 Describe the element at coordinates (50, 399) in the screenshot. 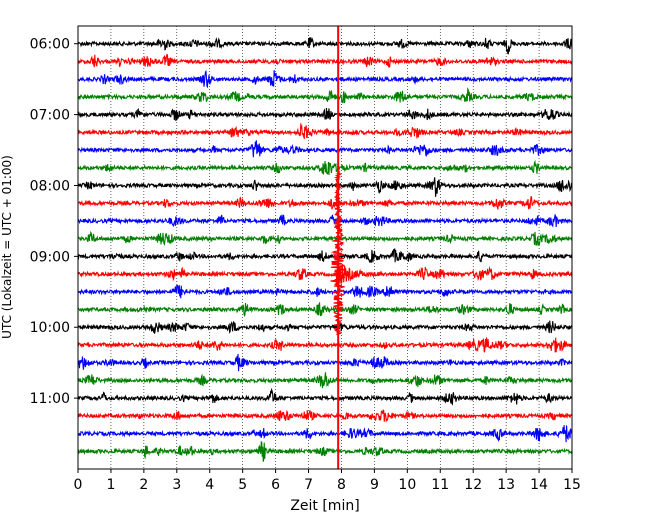

I see `y-tick-label: 11:00` at that location.